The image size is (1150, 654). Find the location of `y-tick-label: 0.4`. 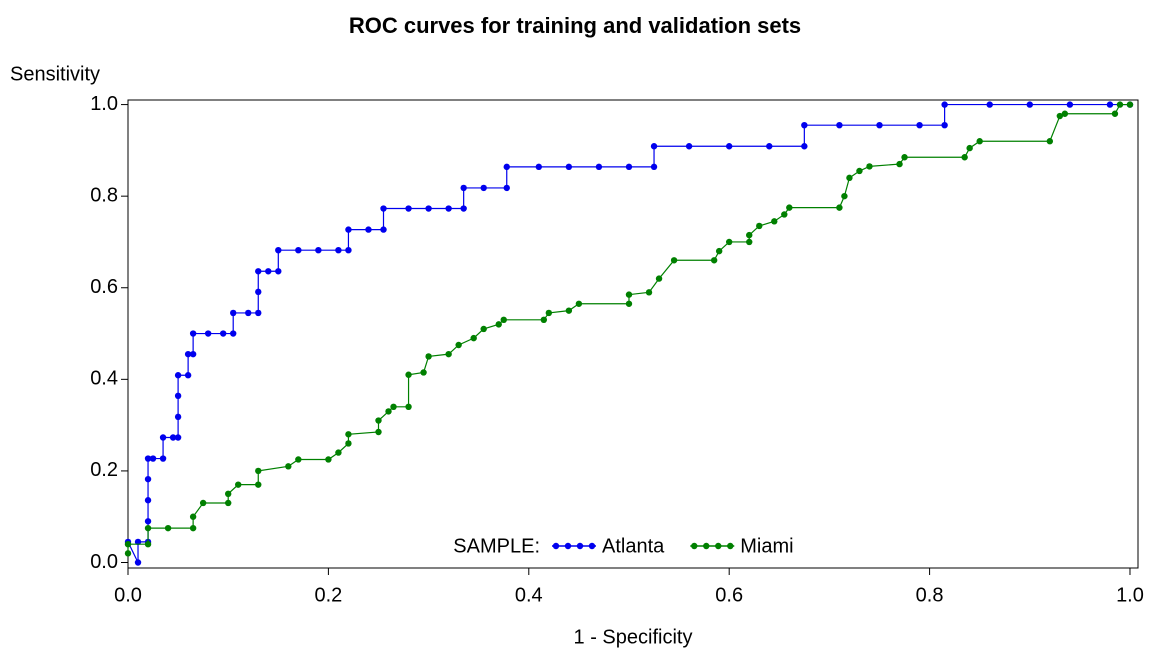

y-tick-label: 0.4 is located at coordinates (104, 379).